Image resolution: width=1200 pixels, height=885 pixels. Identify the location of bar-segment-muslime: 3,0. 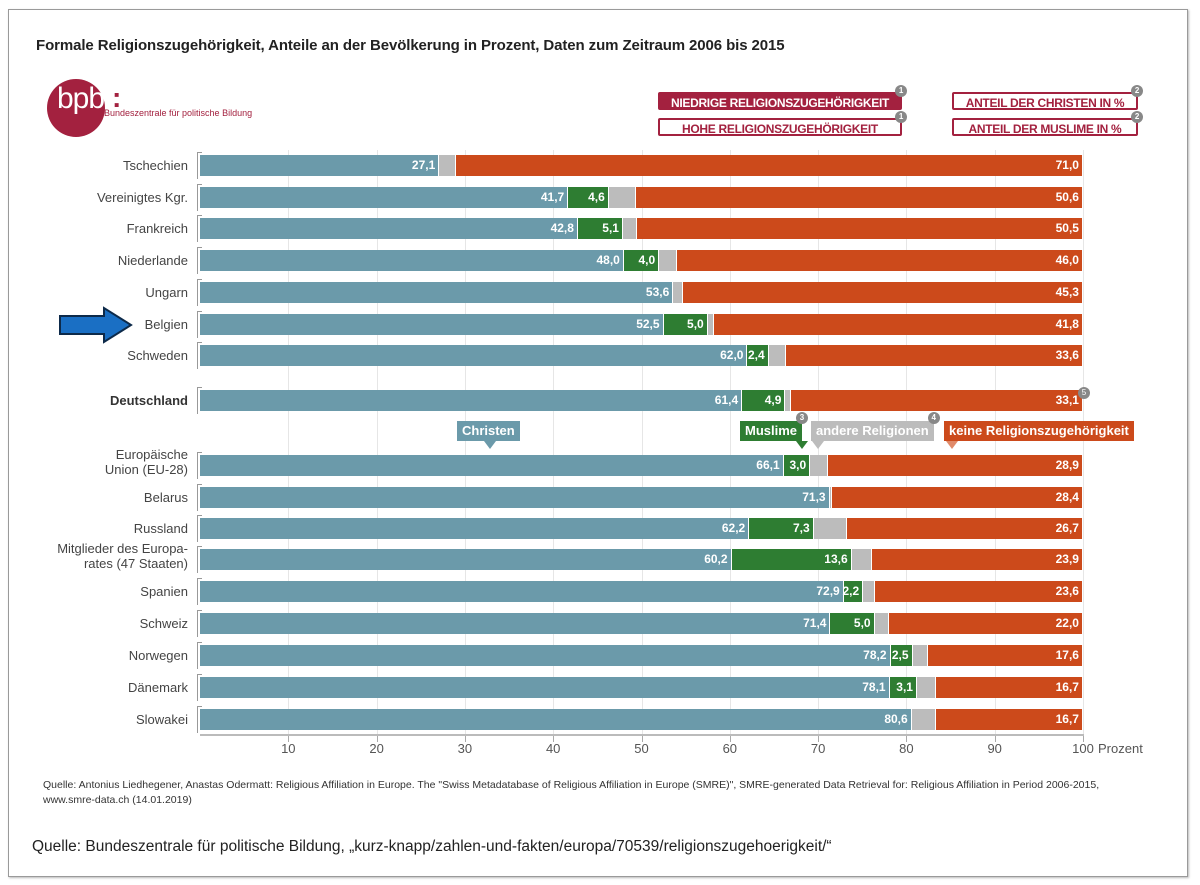
(797, 465).